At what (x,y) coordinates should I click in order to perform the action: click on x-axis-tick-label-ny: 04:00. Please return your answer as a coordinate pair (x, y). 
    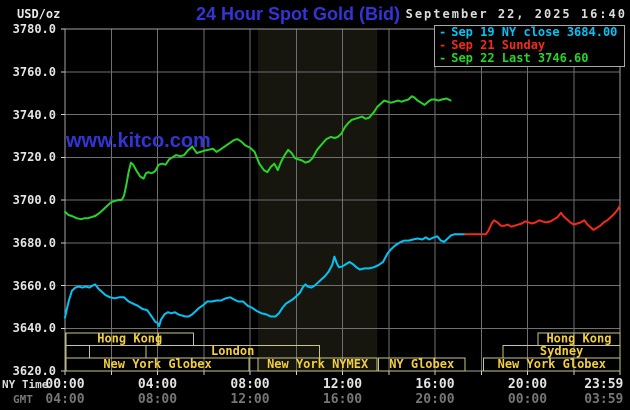
    Looking at the image, I should click on (157, 384).